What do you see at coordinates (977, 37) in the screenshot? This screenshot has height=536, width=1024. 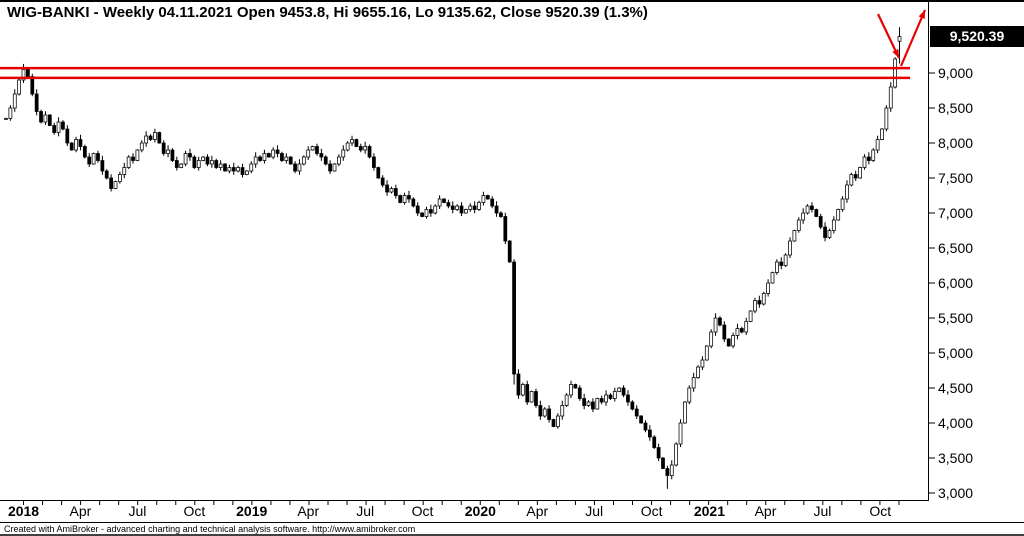 I see `last-price-badge: 9,520.39` at bounding box center [977, 37].